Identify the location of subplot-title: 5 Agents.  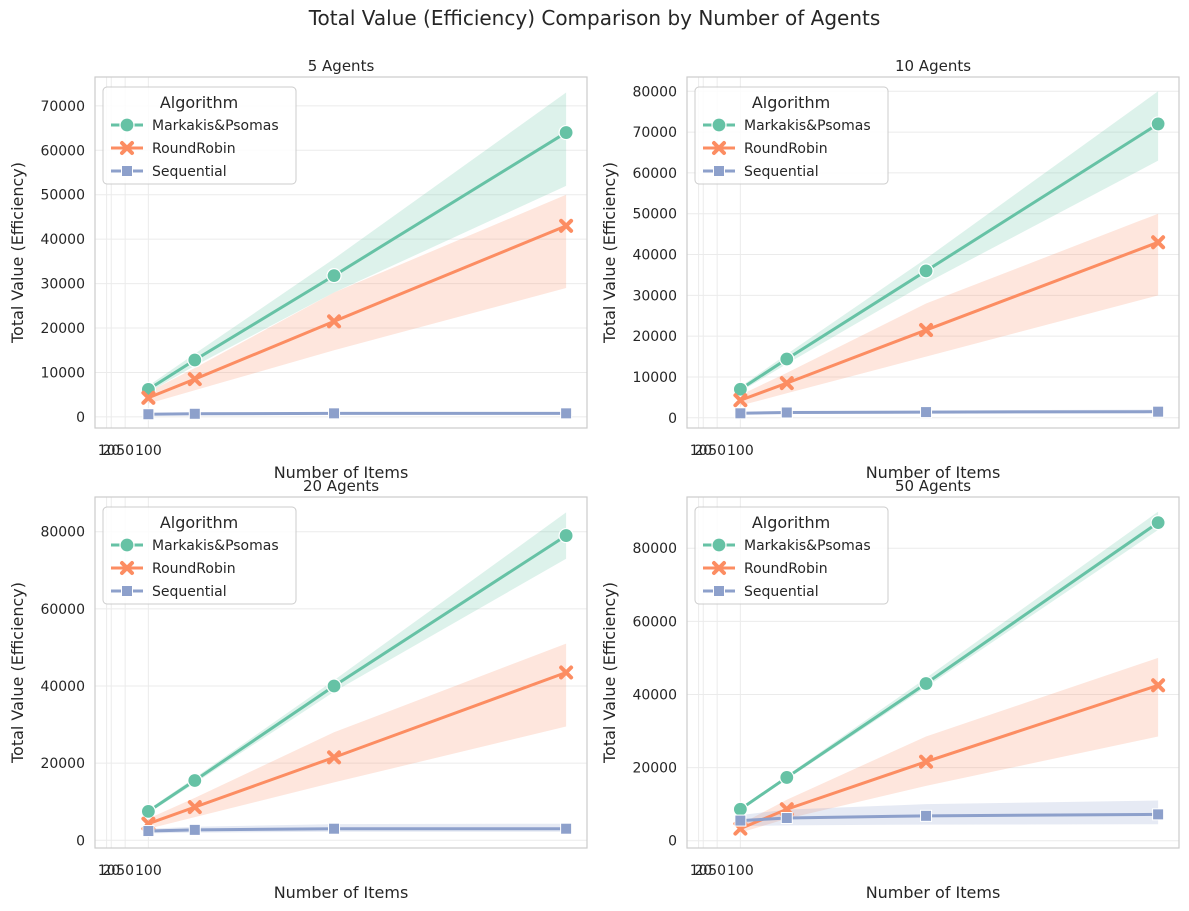
(341, 66).